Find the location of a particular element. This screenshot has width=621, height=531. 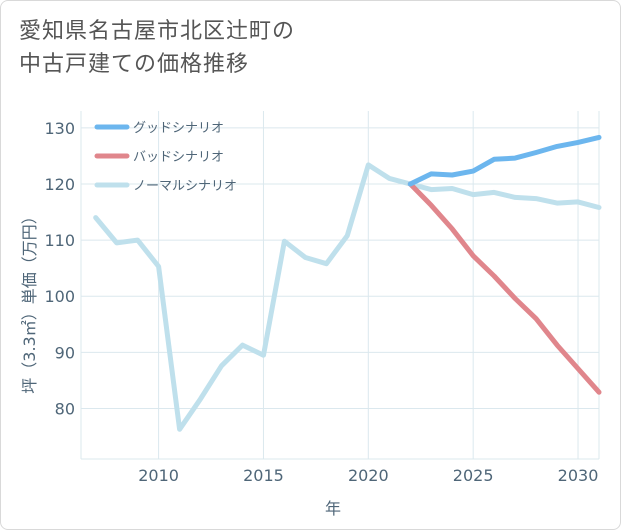

y-tick-label-130: 130 is located at coordinates (59, 128).